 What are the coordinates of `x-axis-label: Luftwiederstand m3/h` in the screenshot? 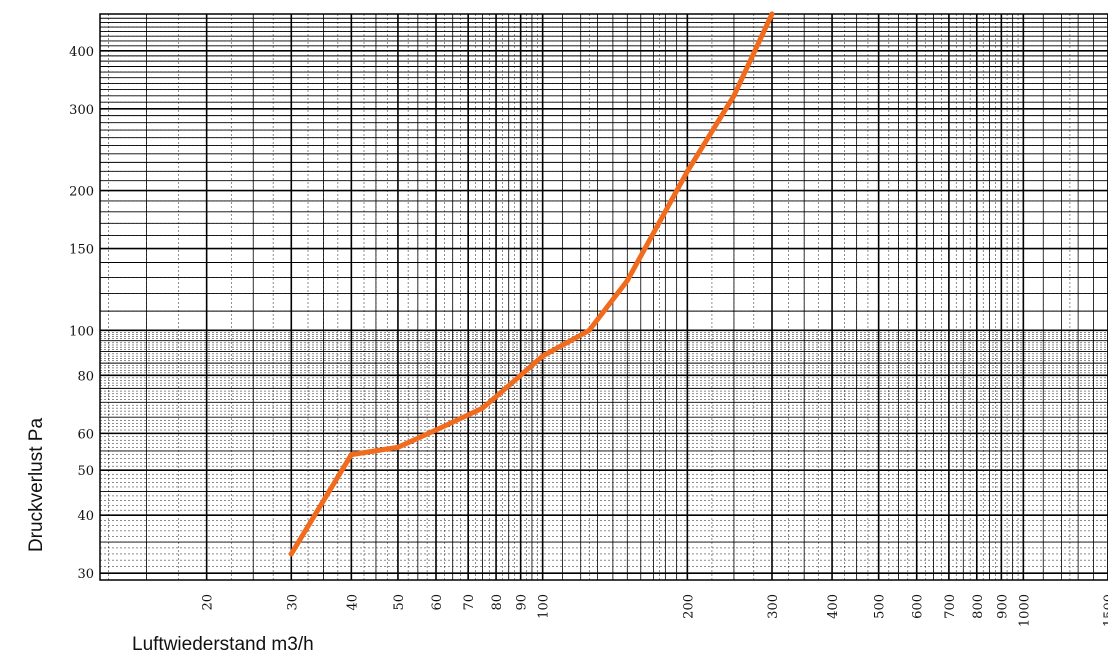 It's located at (223, 644).